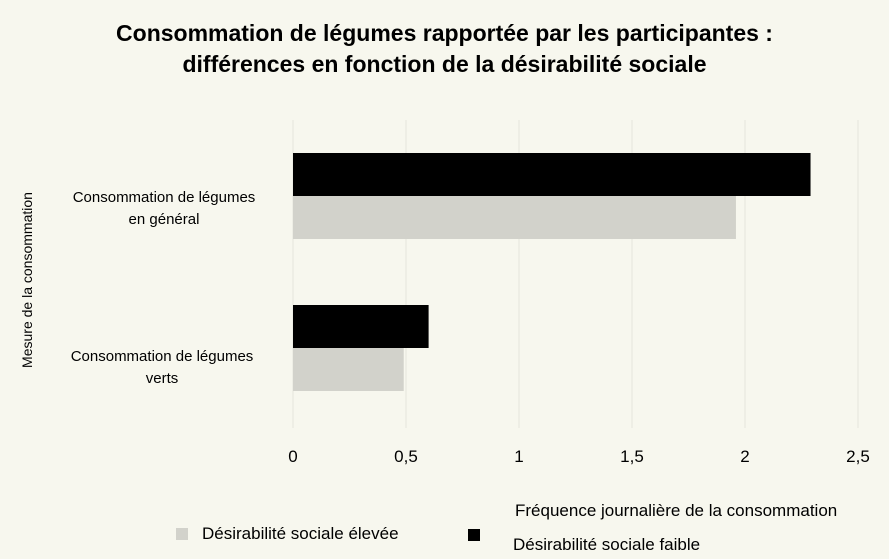 This screenshot has height=559, width=889. I want to click on category-label-general-line-1: Consommation de légumes, so click(164, 197).